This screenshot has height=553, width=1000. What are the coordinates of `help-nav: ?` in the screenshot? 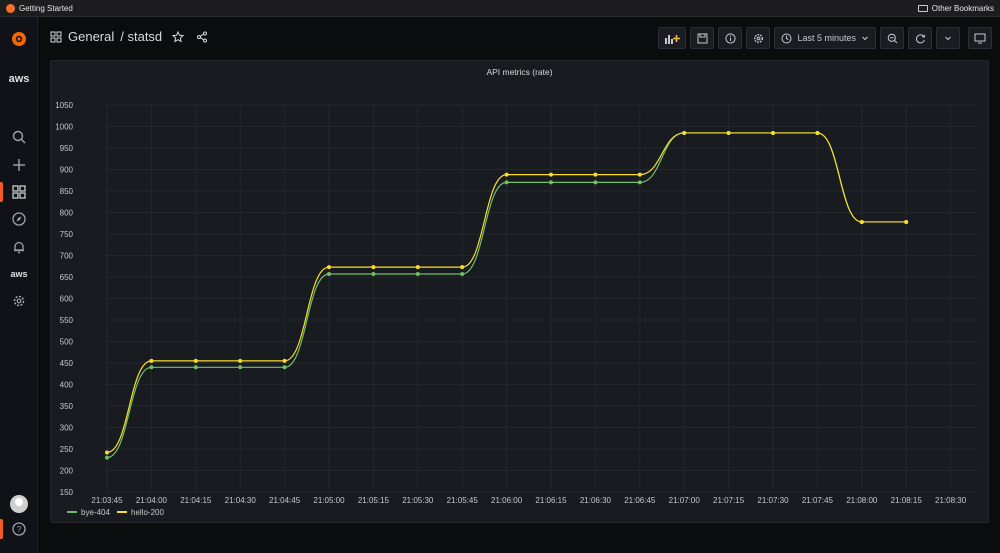 It's located at (19, 529).